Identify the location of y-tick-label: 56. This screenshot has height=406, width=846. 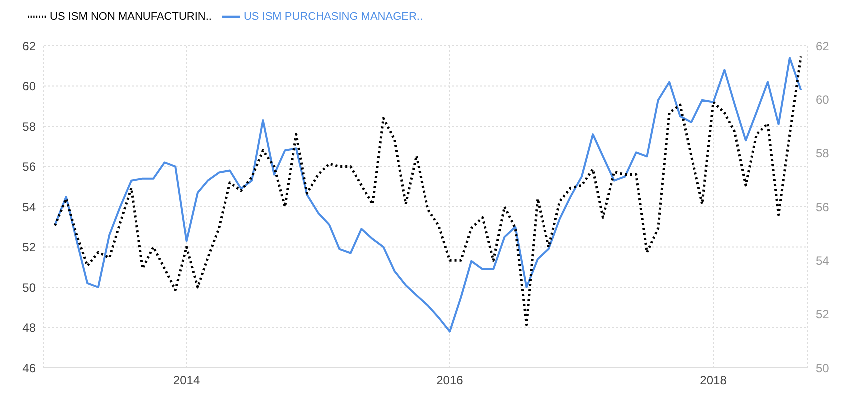
(29, 167).